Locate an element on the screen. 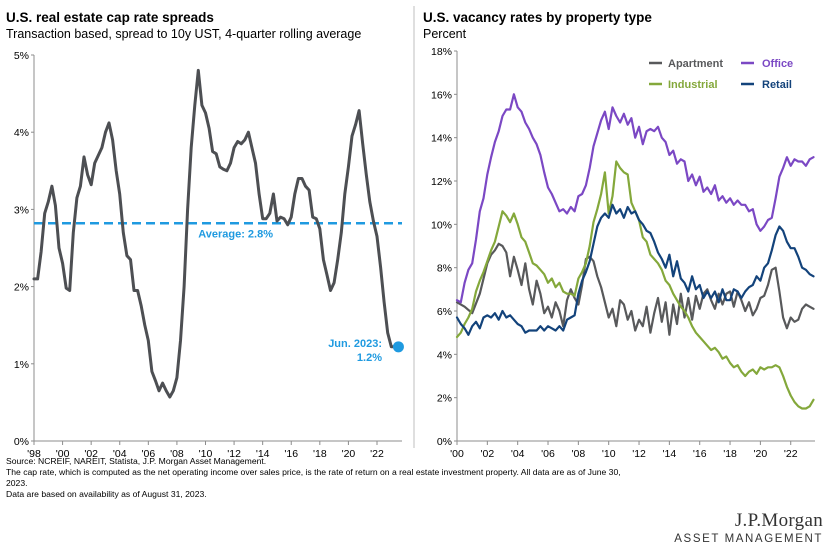  y-tick-label: 1% is located at coordinates (21, 365).